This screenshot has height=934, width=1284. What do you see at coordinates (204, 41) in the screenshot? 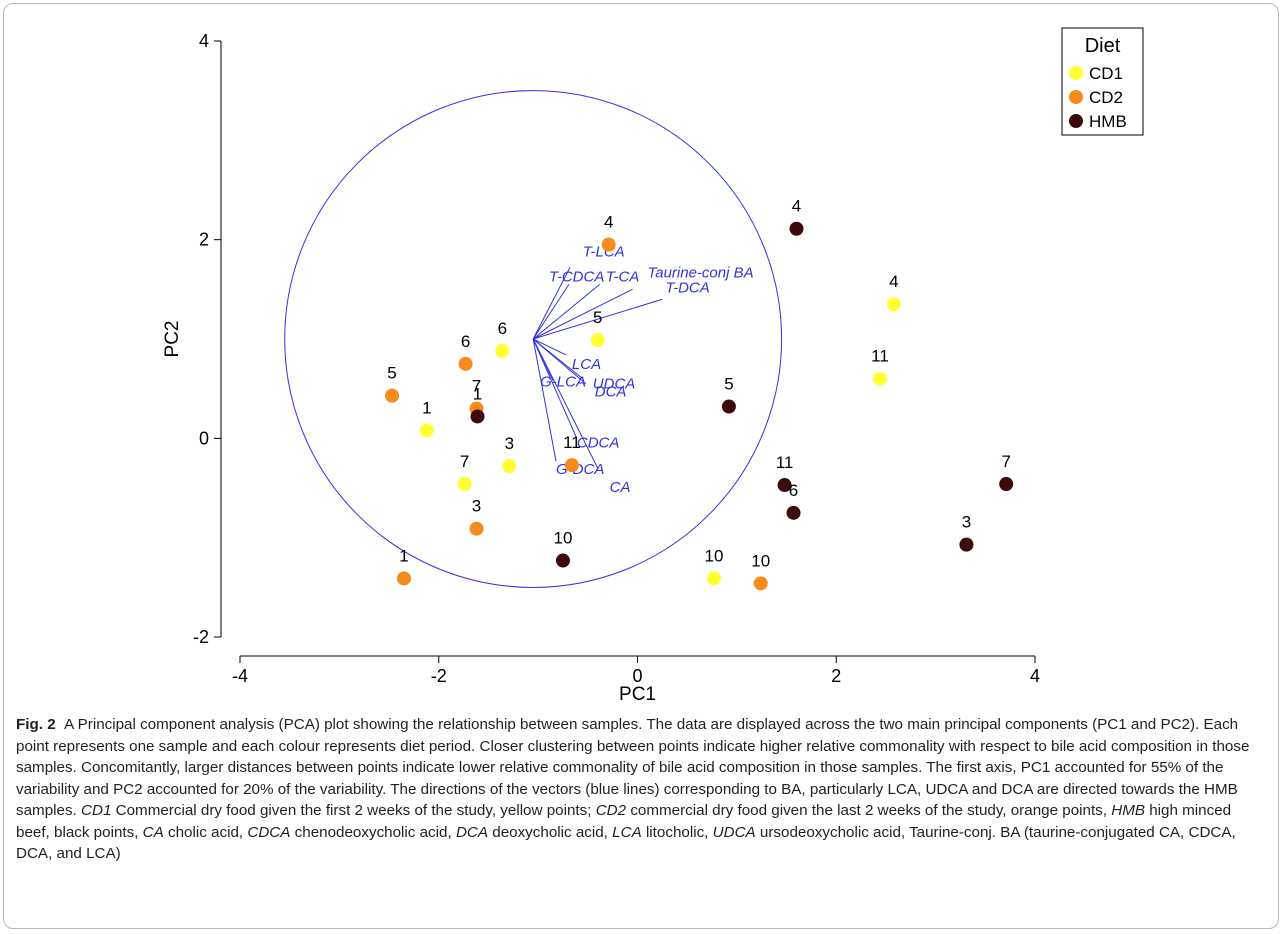
I see `y-tick-label: 4` at bounding box center [204, 41].